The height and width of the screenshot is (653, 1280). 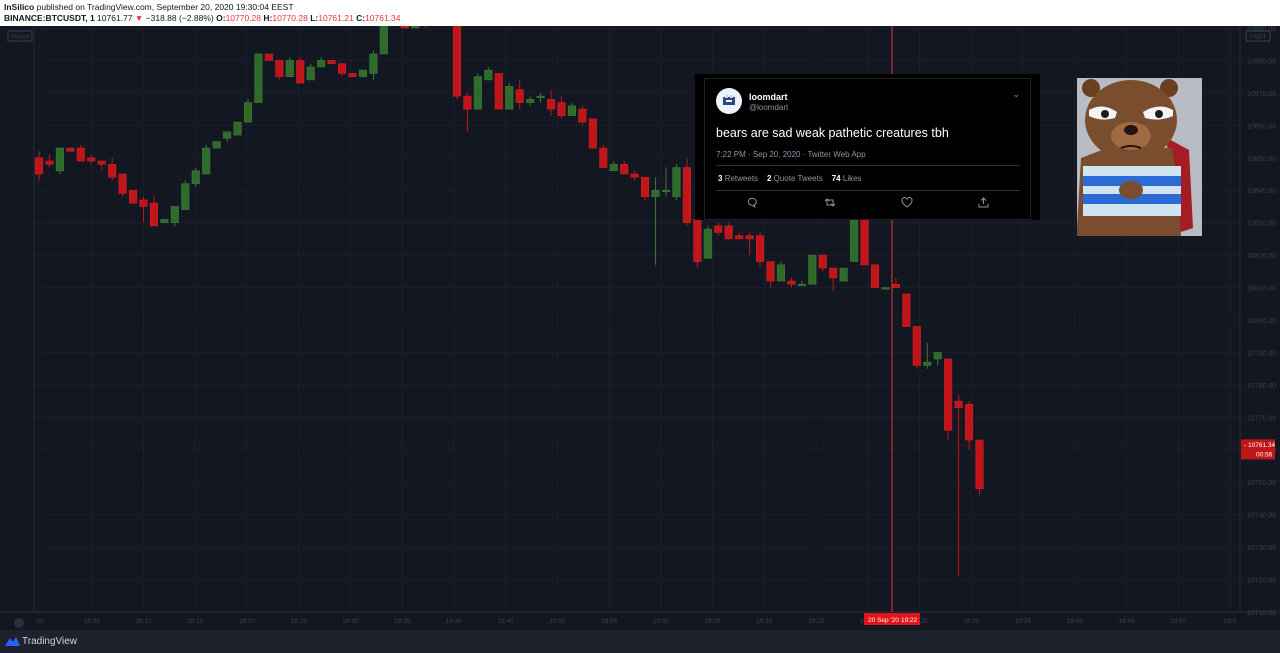 I want to click on price-change: −318.88 (−2.88%), so click(x=179, y=18).